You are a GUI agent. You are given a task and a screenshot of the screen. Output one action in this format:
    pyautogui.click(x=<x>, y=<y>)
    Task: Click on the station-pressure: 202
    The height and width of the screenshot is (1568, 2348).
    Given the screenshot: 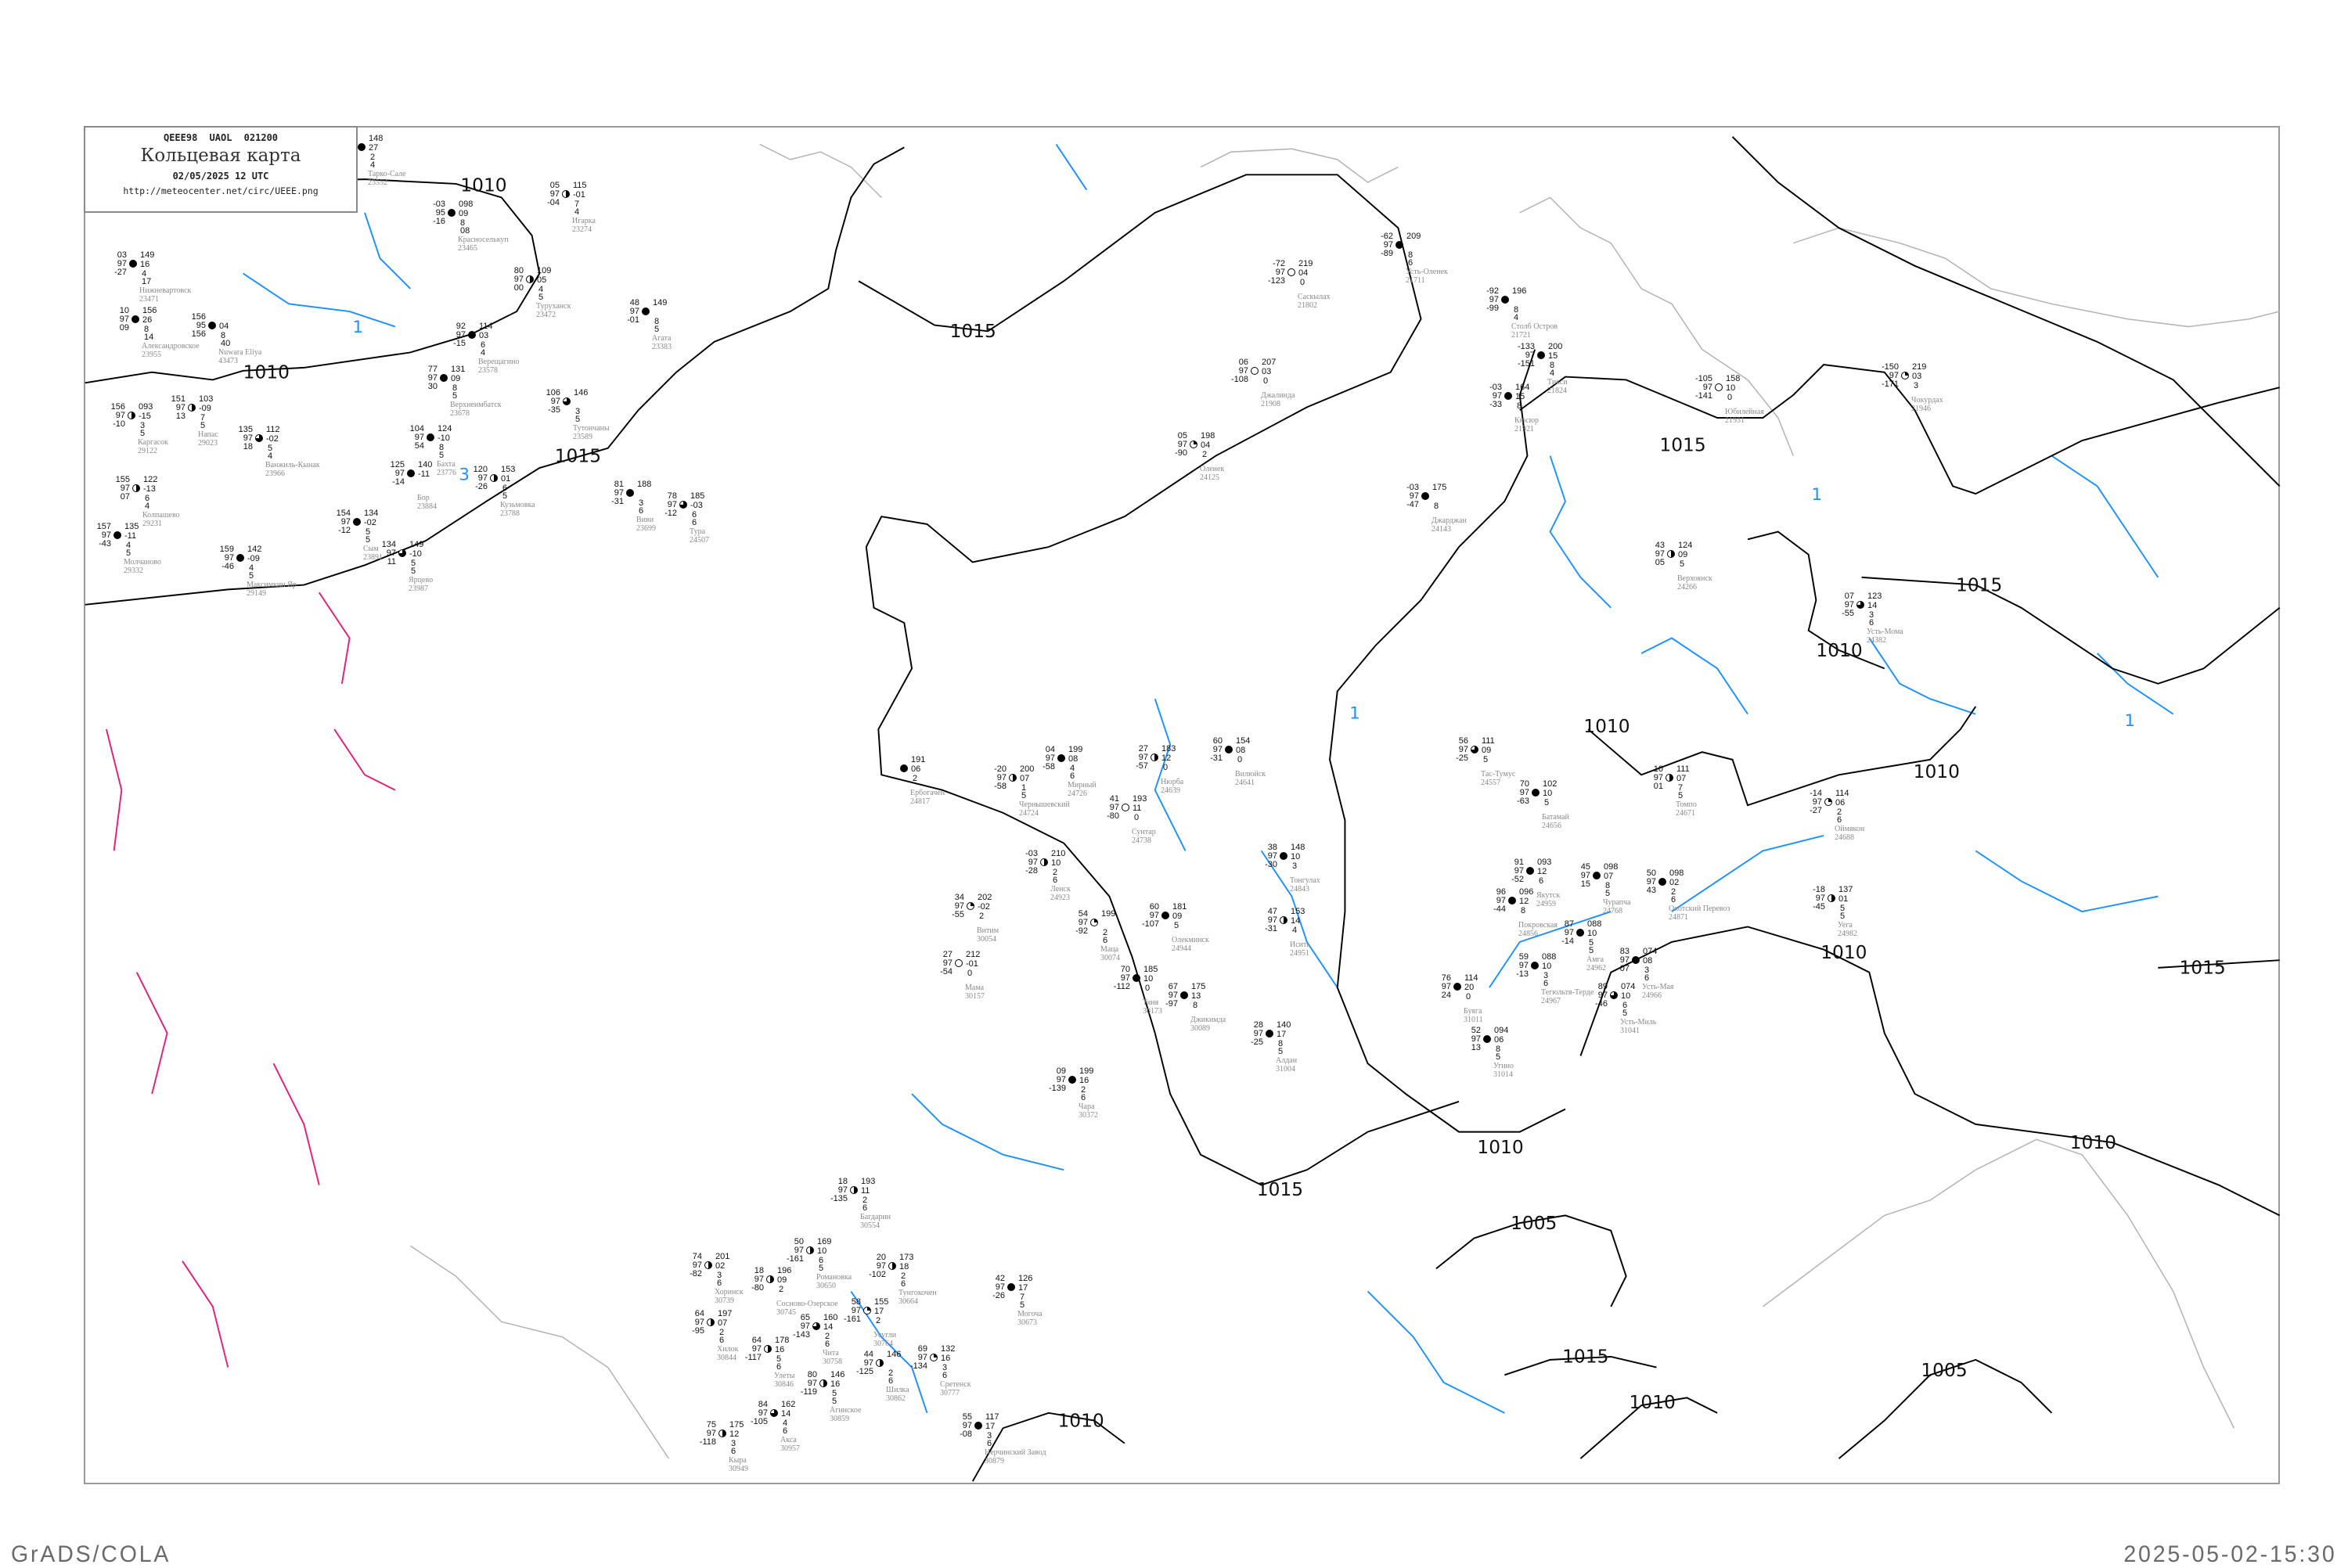 What is the action you would take?
    pyautogui.click(x=985, y=897)
    